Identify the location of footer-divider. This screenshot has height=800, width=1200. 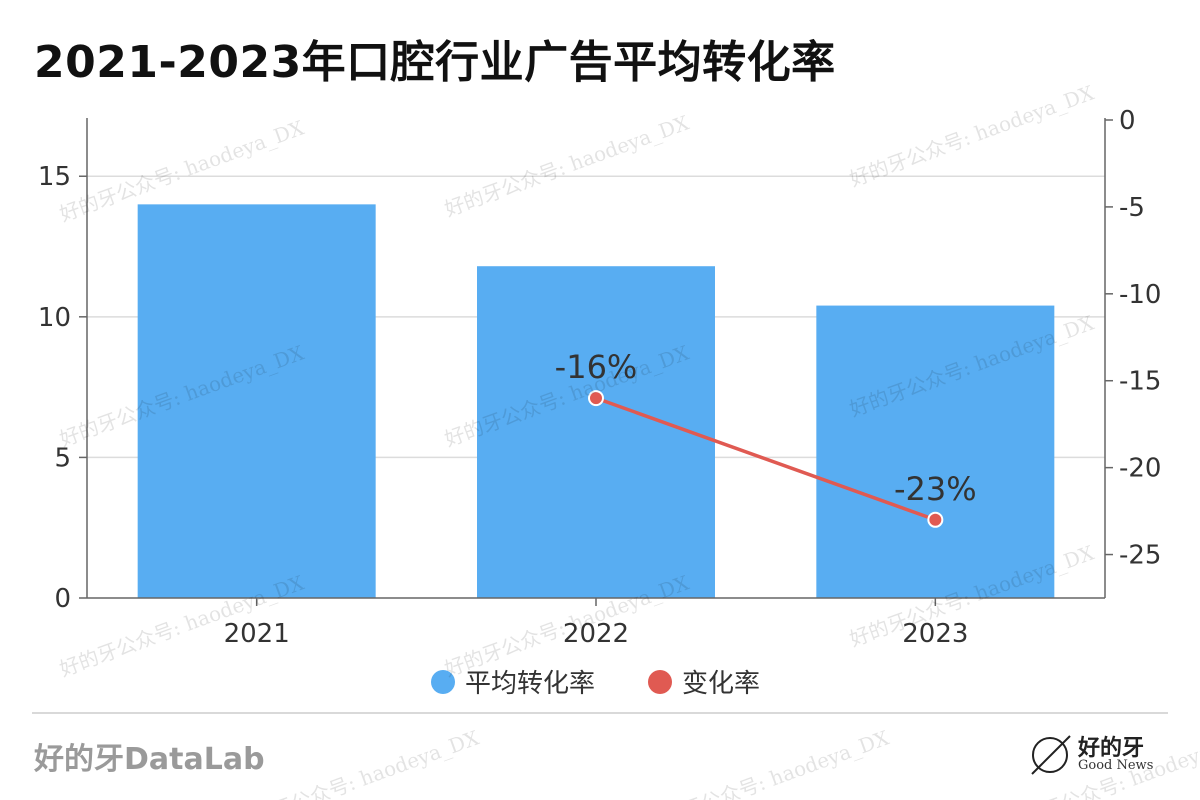
(600, 713).